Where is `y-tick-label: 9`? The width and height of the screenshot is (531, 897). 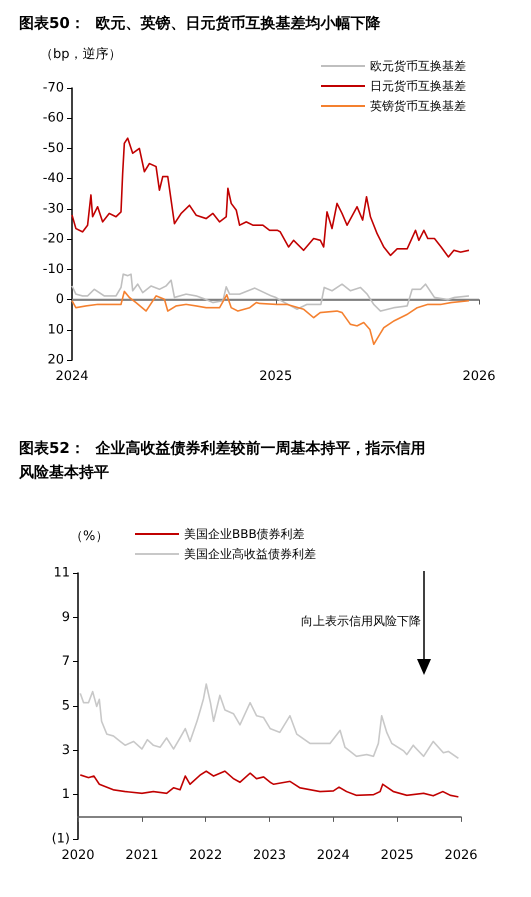 y-tick-label: 9 is located at coordinates (66, 617).